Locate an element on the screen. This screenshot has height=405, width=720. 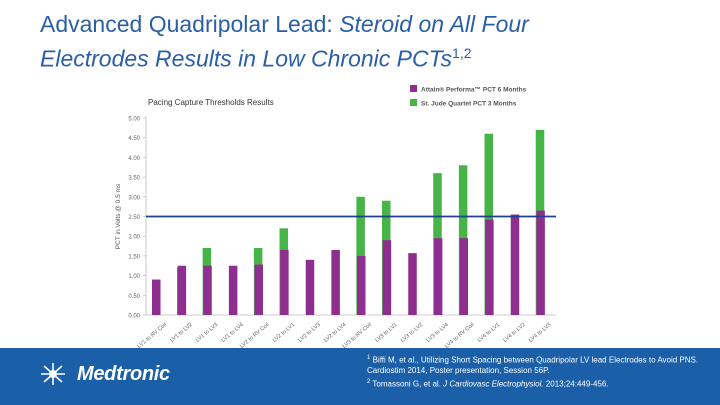
title-part-1: Advanced Quadripolar Lead: is located at coordinates (190, 24).